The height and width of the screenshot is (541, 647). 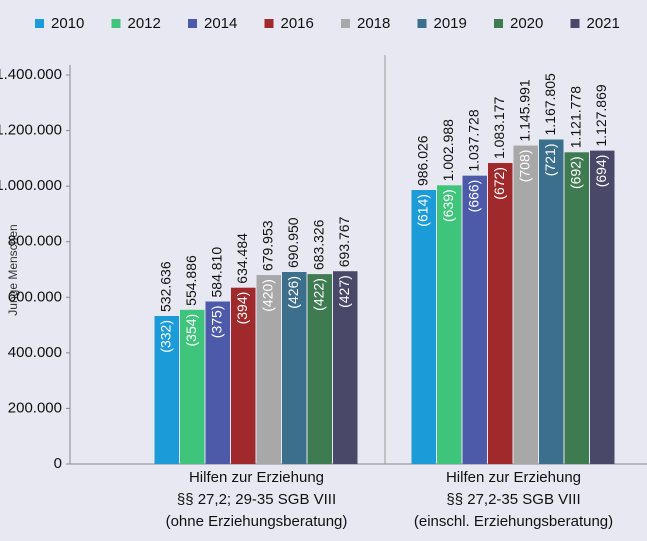 What do you see at coordinates (58, 463) in the screenshot?
I see `y-tick-label: 0` at bounding box center [58, 463].